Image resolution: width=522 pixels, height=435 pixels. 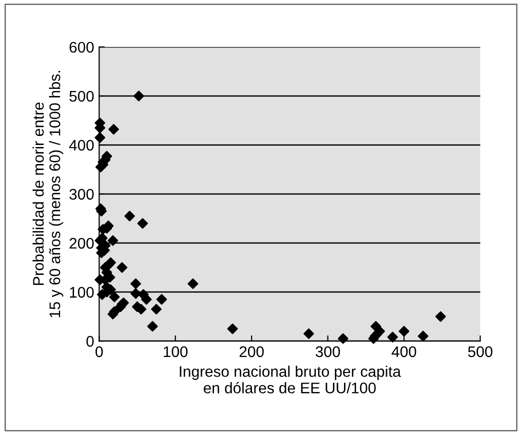 I want to click on y-tick-label: 300, so click(x=81, y=194).